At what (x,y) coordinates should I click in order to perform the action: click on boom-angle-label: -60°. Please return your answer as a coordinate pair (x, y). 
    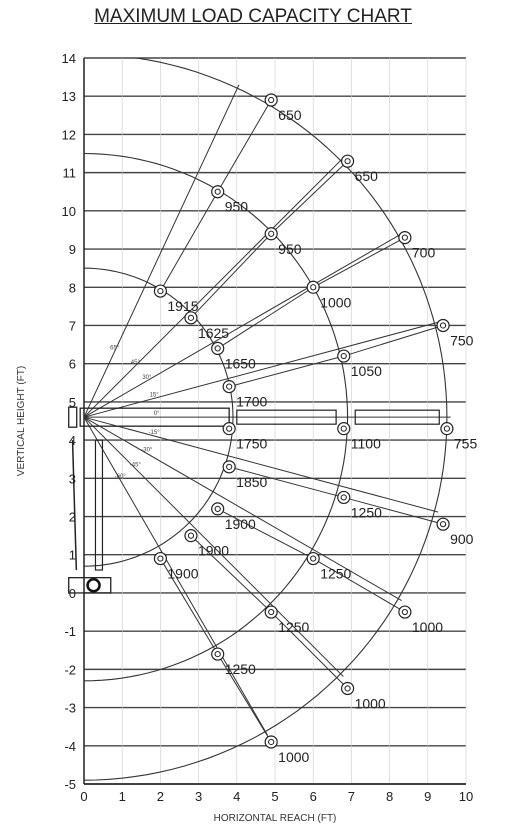
    Looking at the image, I should click on (121, 477).